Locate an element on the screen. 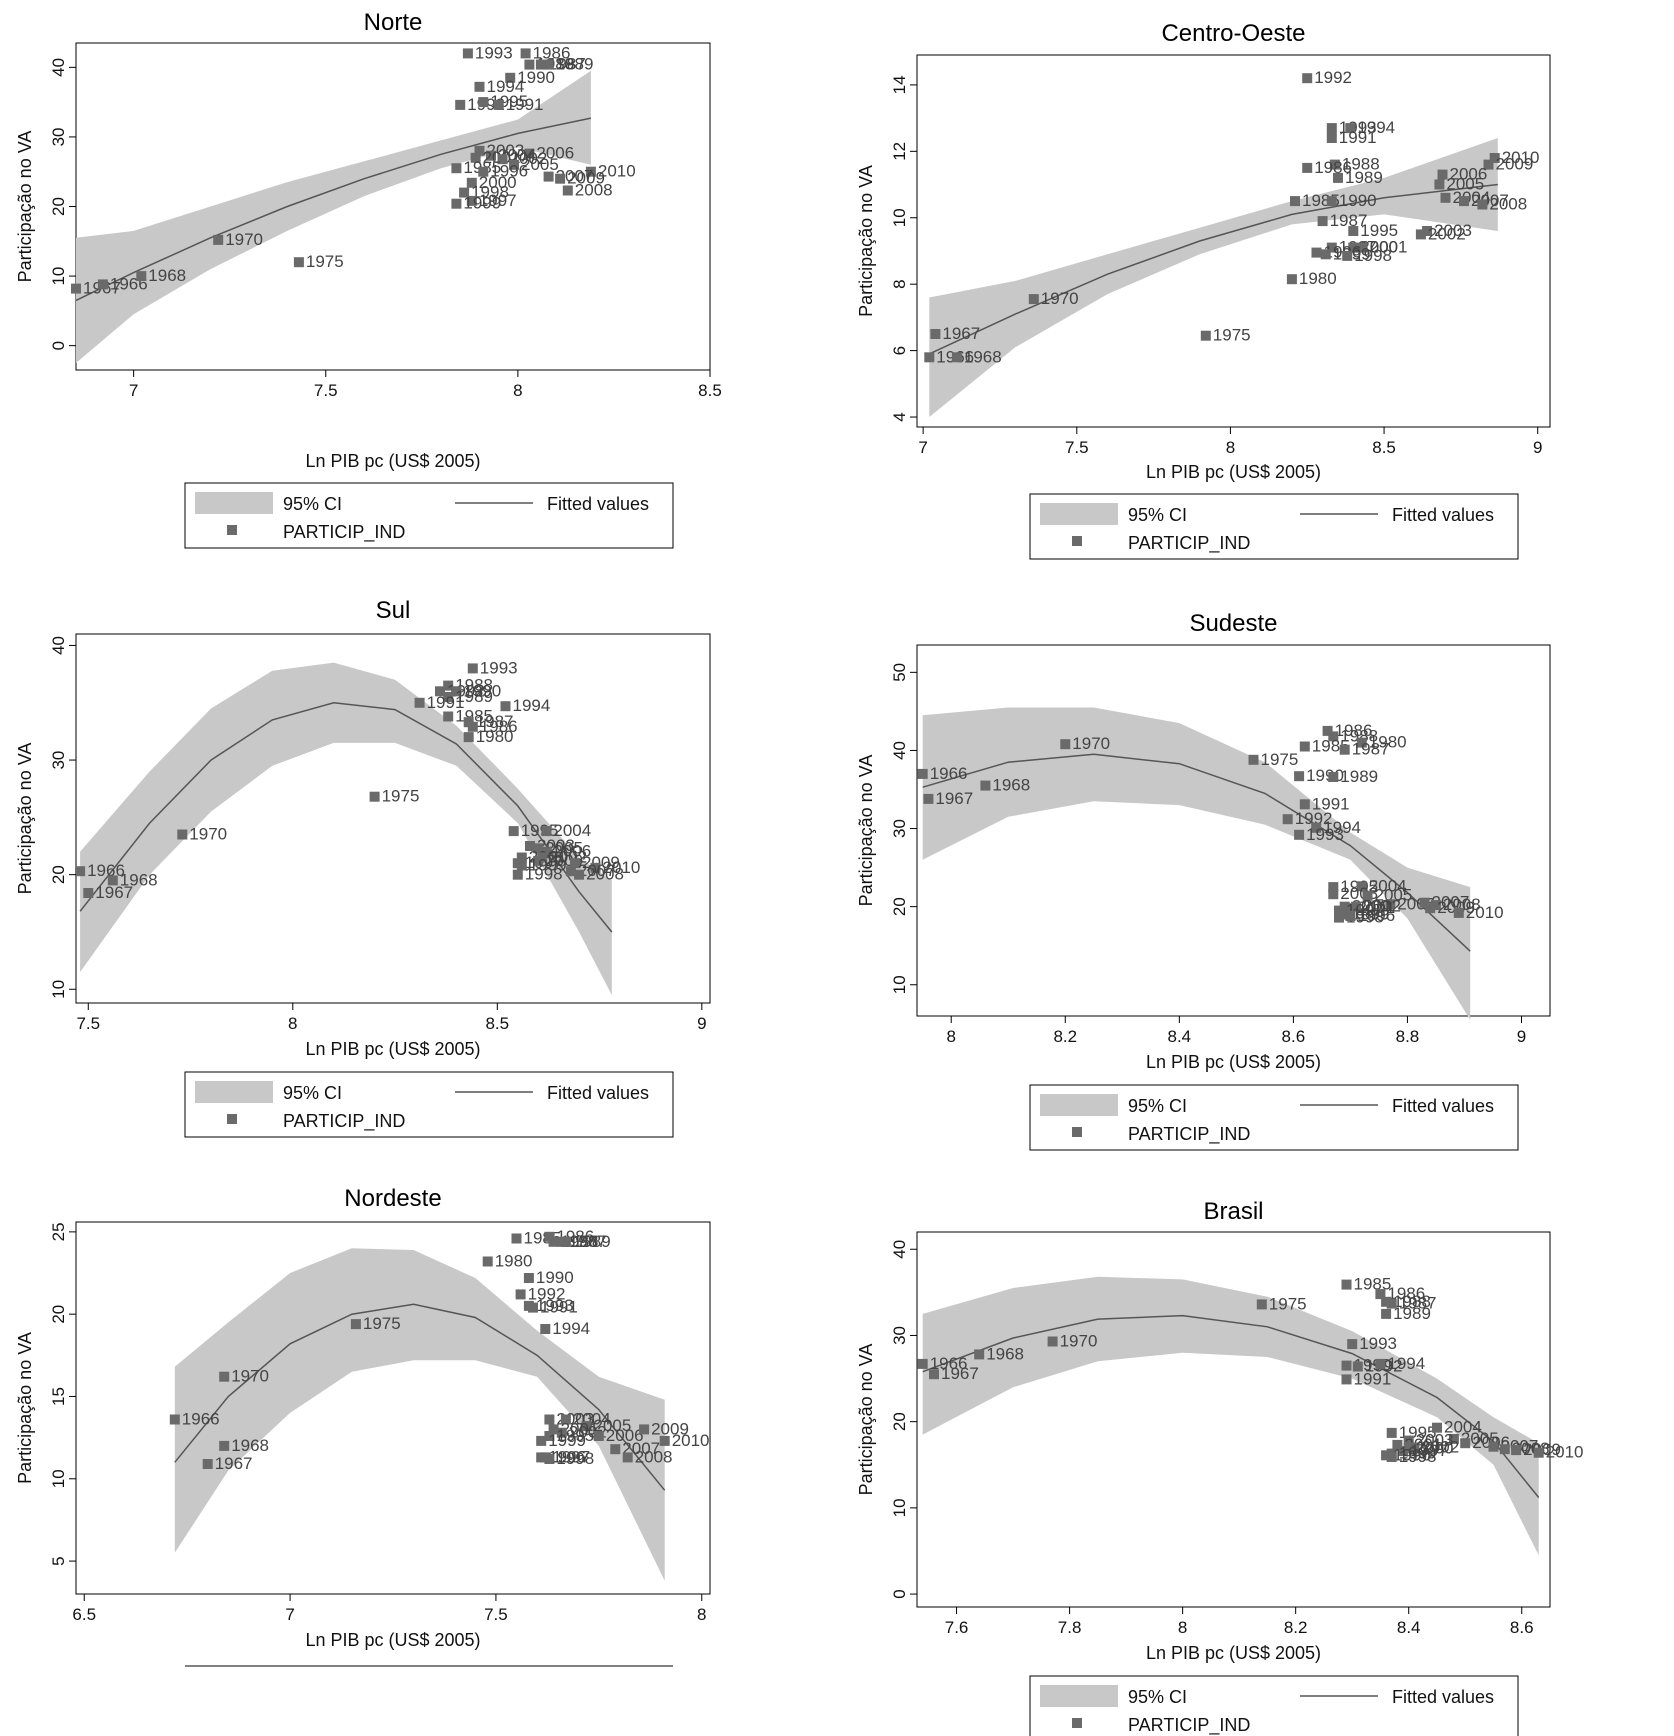 Image resolution: width=1674 pixels, height=1736 pixels. plot-area is located at coordinates (393, 206).